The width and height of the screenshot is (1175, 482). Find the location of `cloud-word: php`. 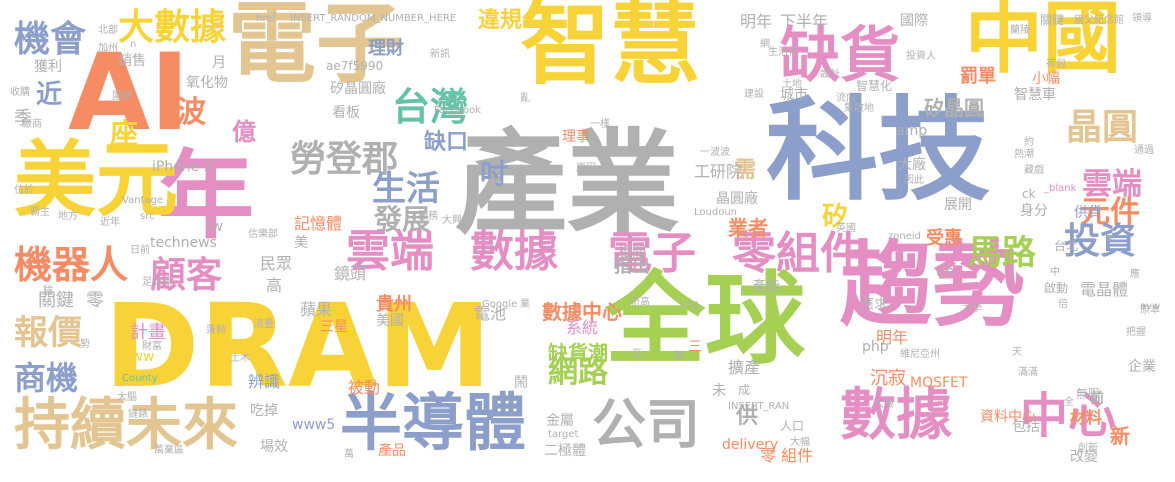

cloud-word: php is located at coordinates (875, 347).